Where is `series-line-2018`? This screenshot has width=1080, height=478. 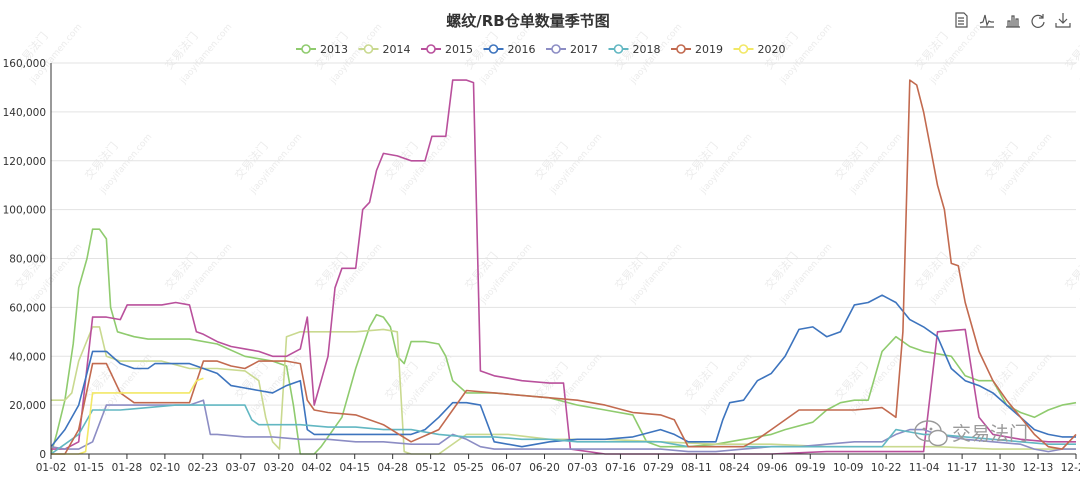
series-line-2018 is located at coordinates (563, 429).